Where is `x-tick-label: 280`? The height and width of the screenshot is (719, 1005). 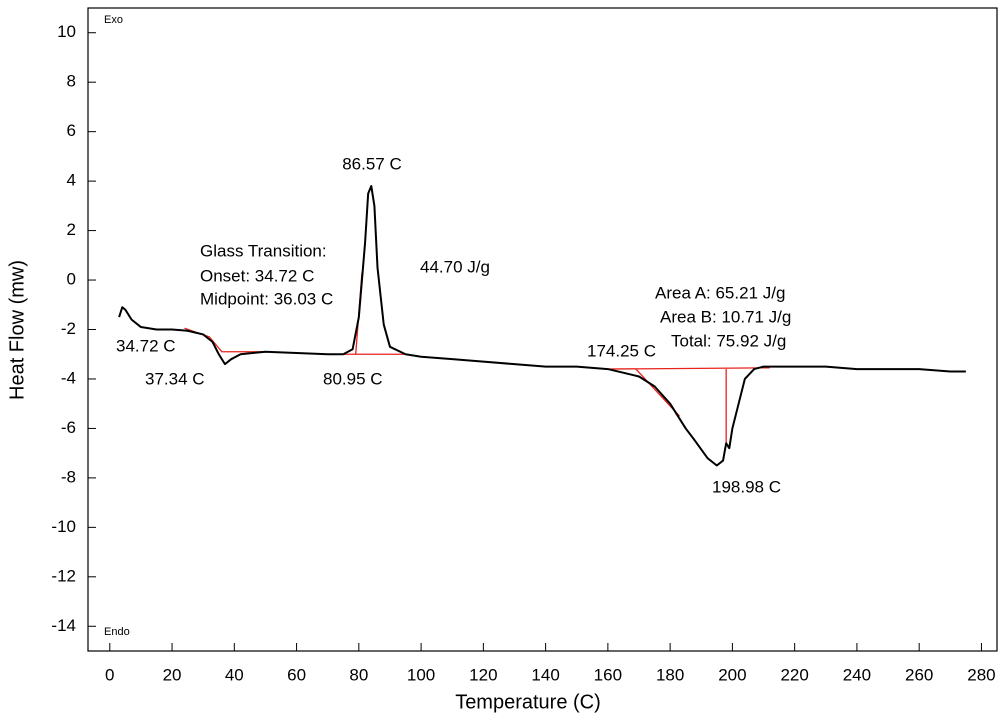 x-tick-label: 280 is located at coordinates (981, 674).